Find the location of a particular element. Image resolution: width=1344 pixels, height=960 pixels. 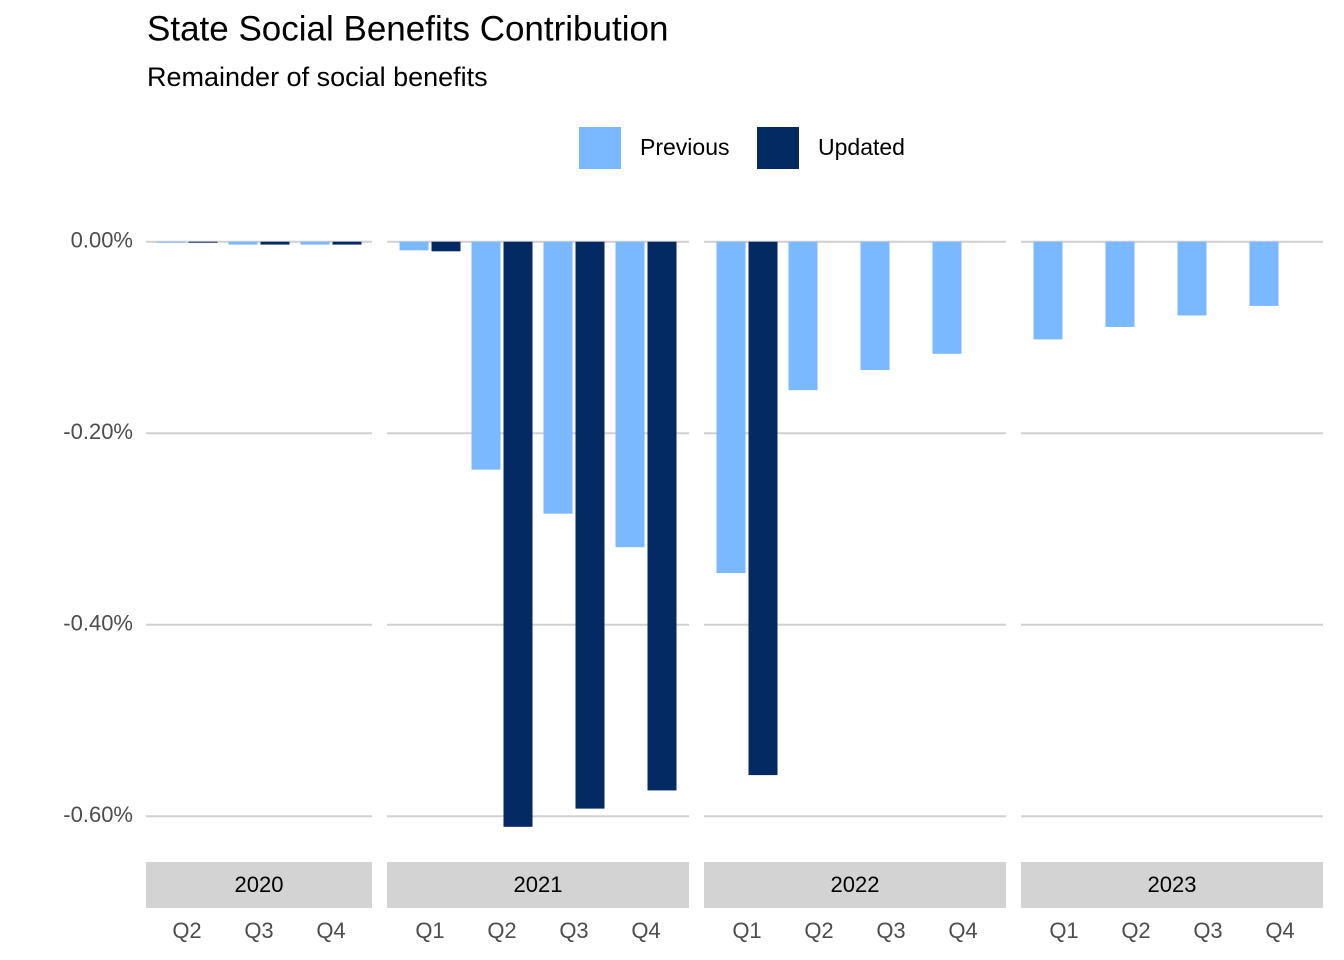

chart-subtitle: Remainder of social benefits is located at coordinates (317, 77).